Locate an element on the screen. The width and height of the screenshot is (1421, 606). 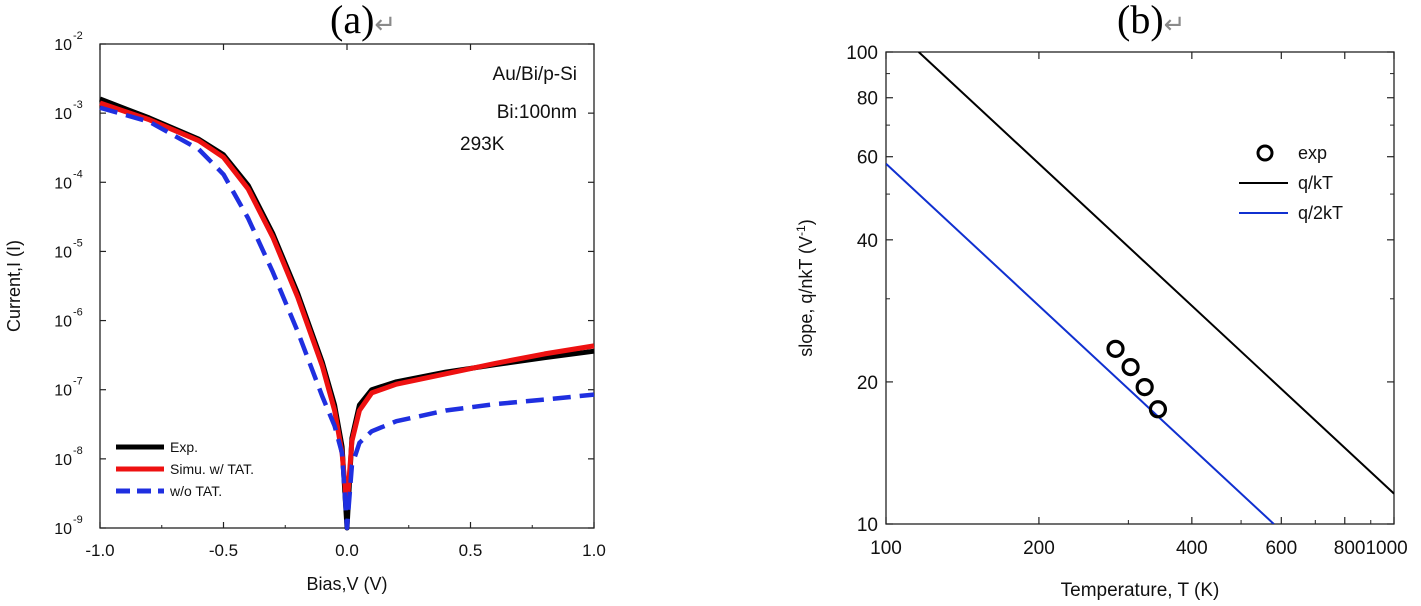
legend-label-b: q/kT is located at coordinates (1315, 183).